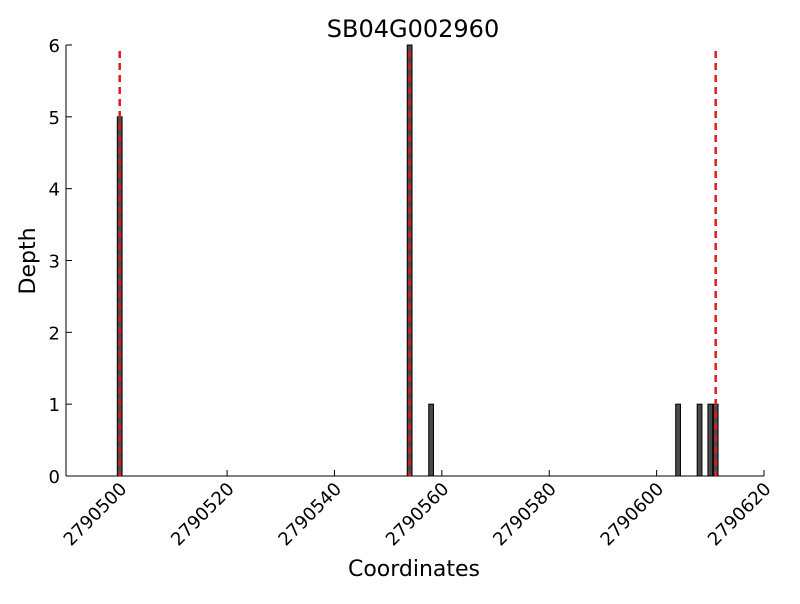 This screenshot has height=604, width=800. Describe the element at coordinates (525, 515) in the screenshot. I see `x-tick-label: 2790580` at that location.